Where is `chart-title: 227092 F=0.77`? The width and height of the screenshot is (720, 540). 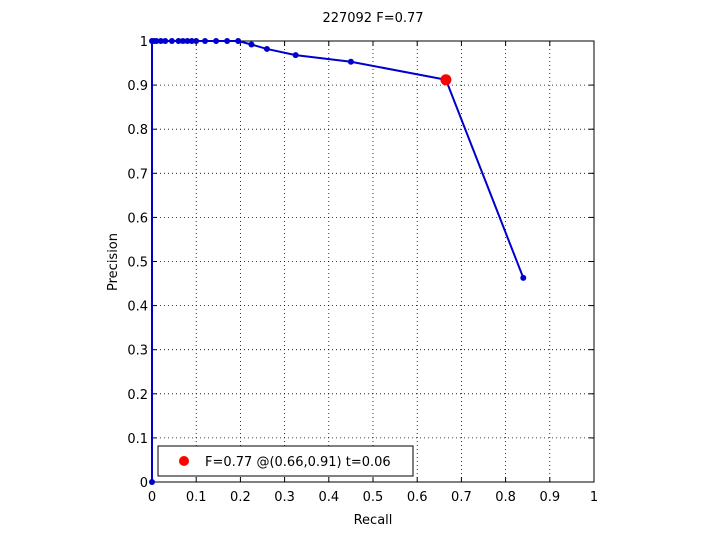
chart-title: 227092 F=0.77 is located at coordinates (372, 18).